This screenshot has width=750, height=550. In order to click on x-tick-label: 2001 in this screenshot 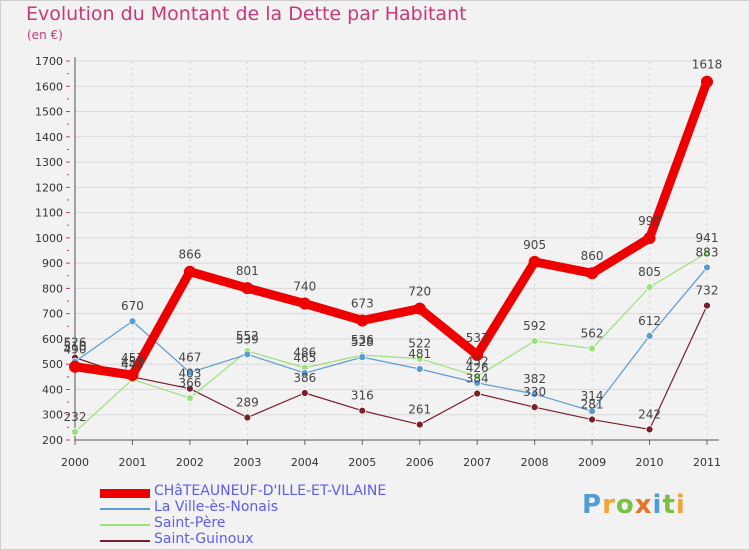, I will do `click(132, 462)`.